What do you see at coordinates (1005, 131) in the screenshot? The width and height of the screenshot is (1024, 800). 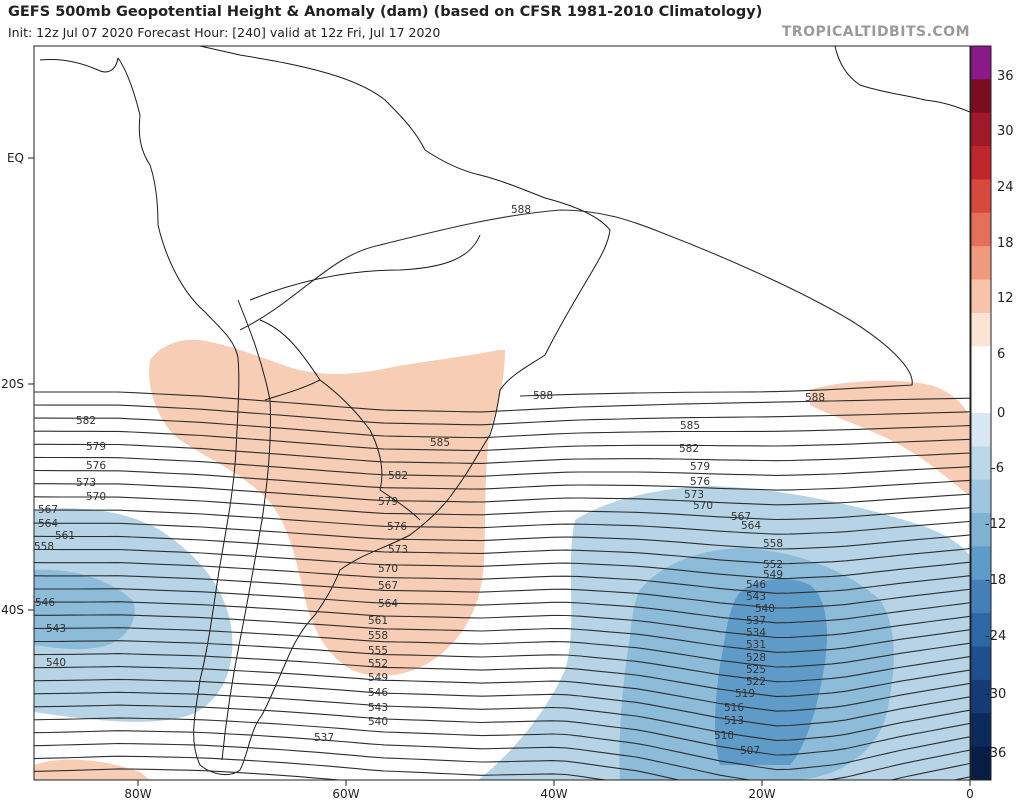 I see `colorbar-tick-label: 30` at bounding box center [1005, 131].